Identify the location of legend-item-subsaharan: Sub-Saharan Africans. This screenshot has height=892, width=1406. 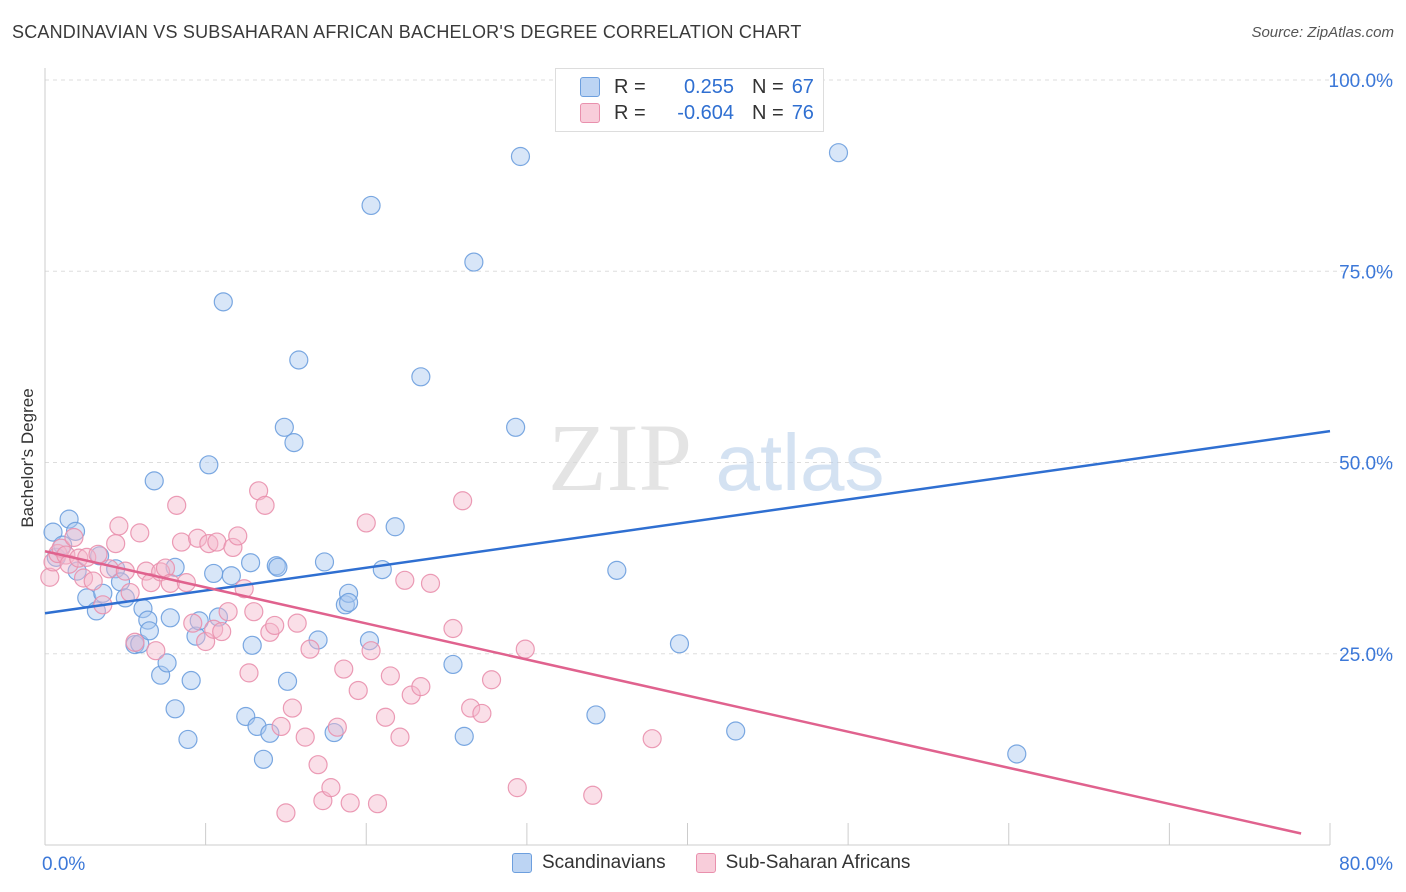
(803, 863).